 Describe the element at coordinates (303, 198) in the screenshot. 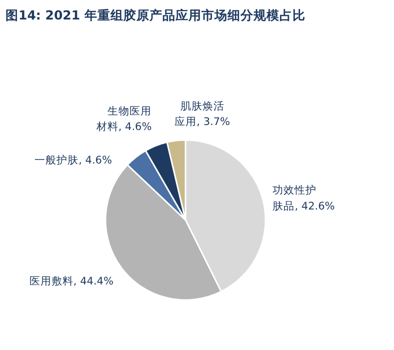

I see `slice-label: 功效性护肤品, 42.6%` at that location.